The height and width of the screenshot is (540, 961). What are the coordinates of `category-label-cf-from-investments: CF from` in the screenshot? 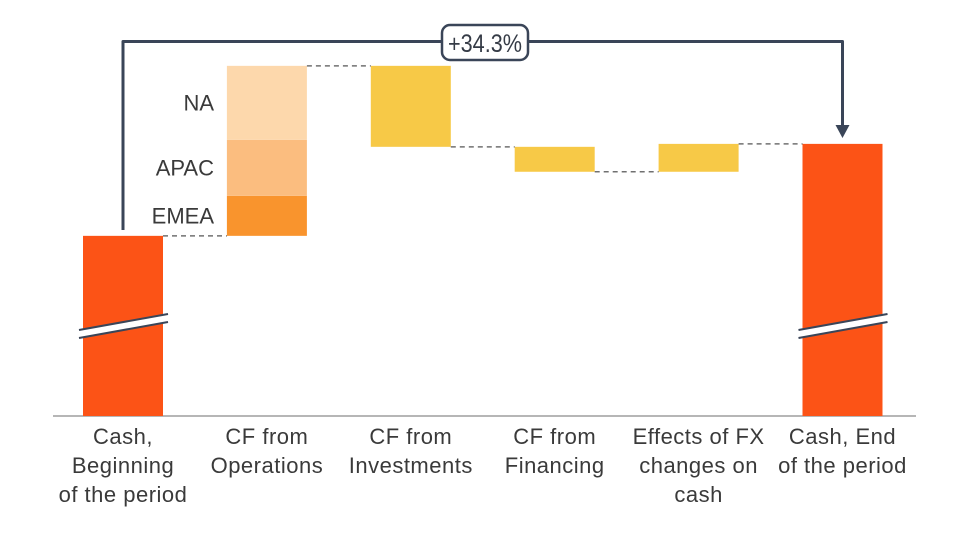 It's located at (410, 436).